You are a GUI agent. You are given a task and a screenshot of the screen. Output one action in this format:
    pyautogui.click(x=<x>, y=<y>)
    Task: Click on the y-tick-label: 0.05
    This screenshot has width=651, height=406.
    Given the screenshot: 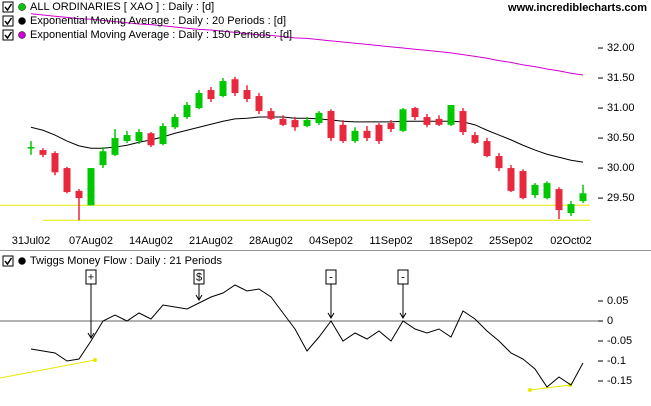 What is the action you would take?
    pyautogui.click(x=617, y=301)
    